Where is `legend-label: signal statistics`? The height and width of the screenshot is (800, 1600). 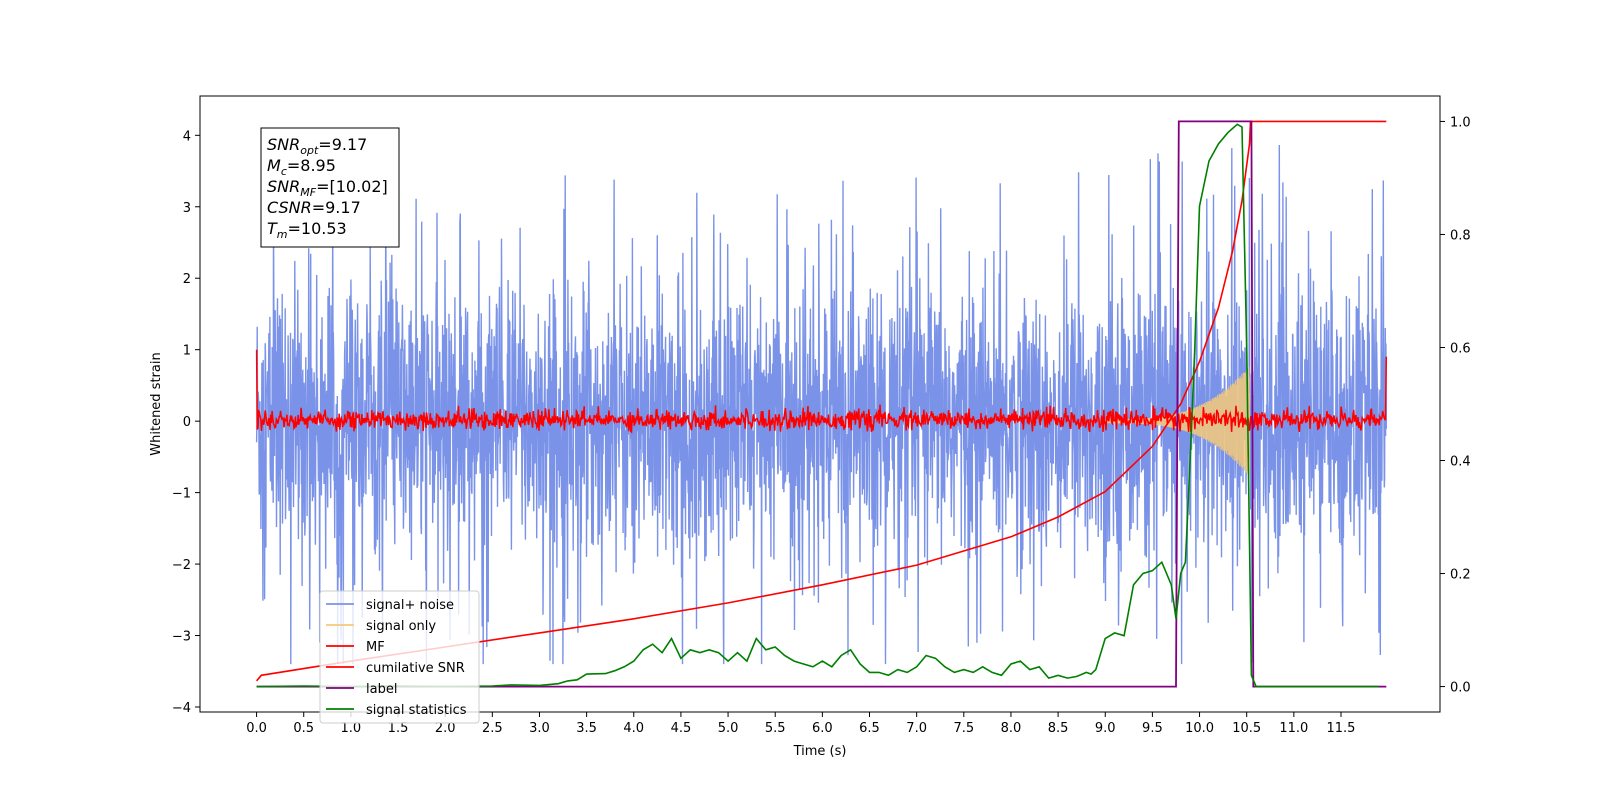
legend-label: signal statistics is located at coordinates (416, 710).